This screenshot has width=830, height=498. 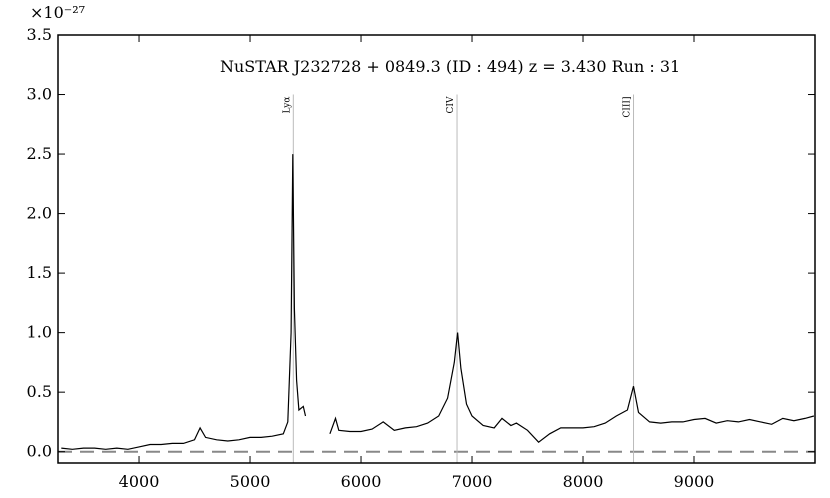 What do you see at coordinates (39, 391) in the screenshot?
I see `y-tick-label: 0.5` at bounding box center [39, 391].